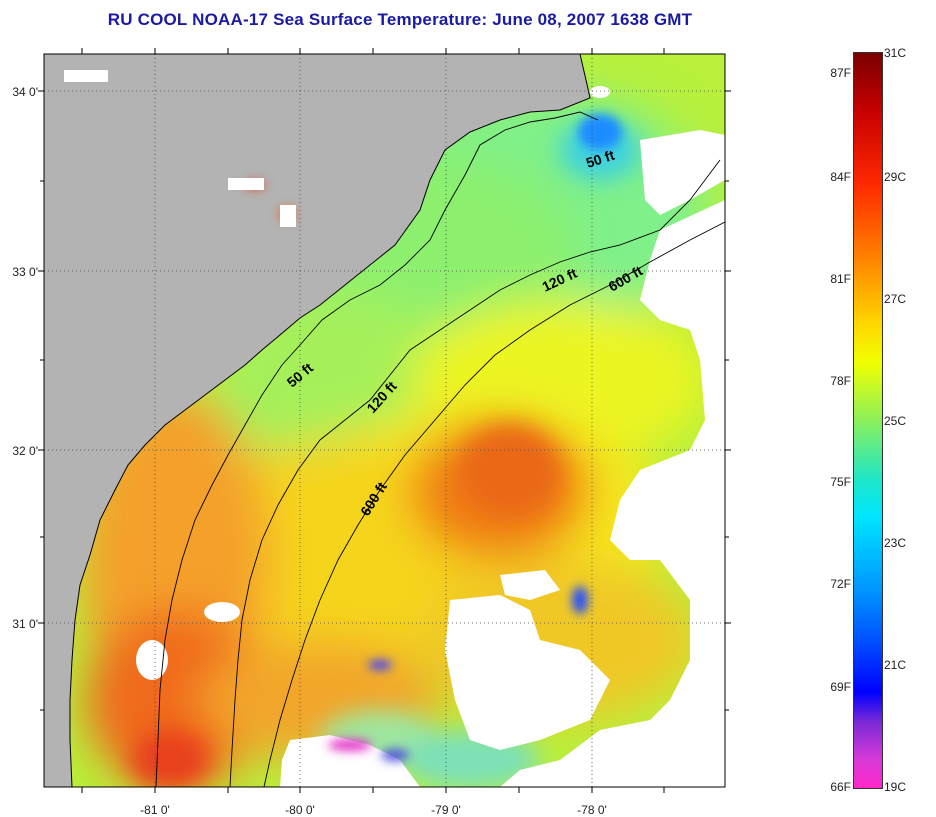  Describe the element at coordinates (840, 73) in the screenshot. I see `colorbar-f-87: 87F` at that location.